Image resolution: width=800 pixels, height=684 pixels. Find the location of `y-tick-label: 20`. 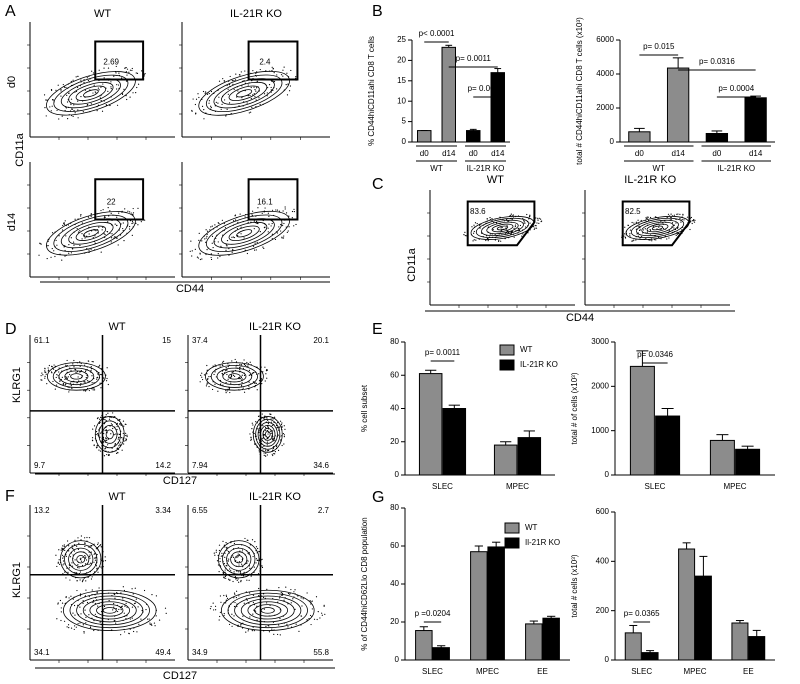

y-tick-label: 20 is located at coordinates (394, 621).